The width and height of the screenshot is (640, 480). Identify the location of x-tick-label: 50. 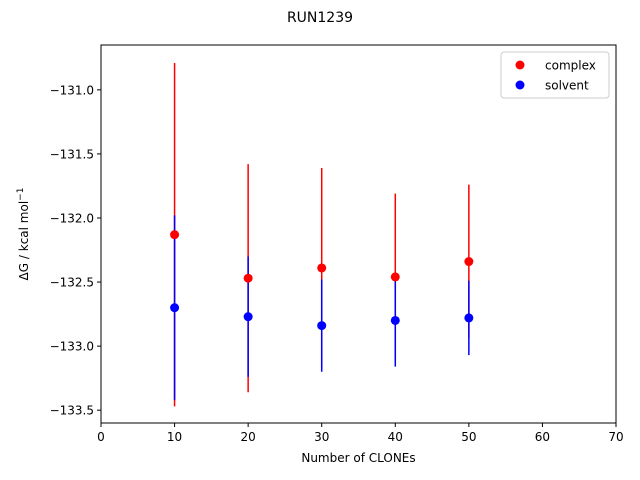
(468, 437).